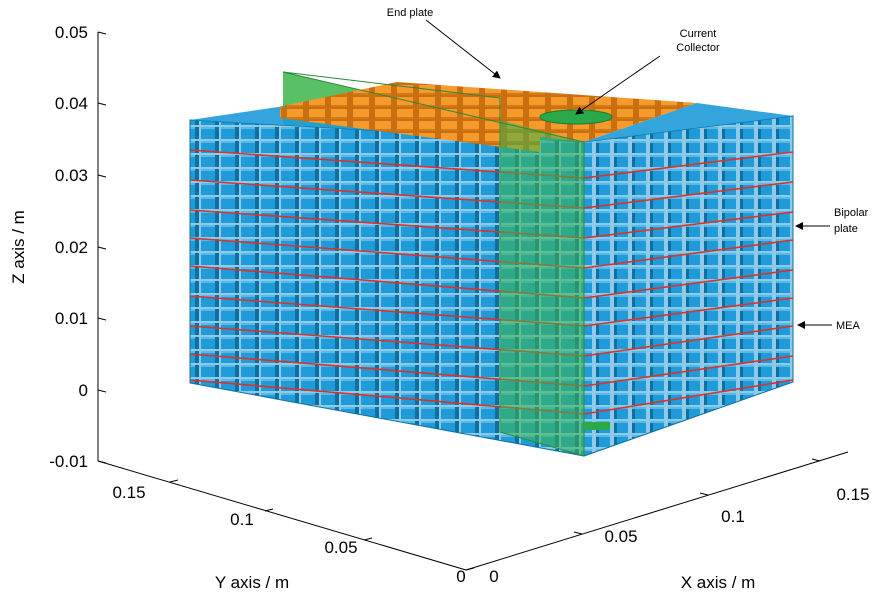 The width and height of the screenshot is (882, 600). I want to click on end-plate-label: End plate, so click(410, 13).